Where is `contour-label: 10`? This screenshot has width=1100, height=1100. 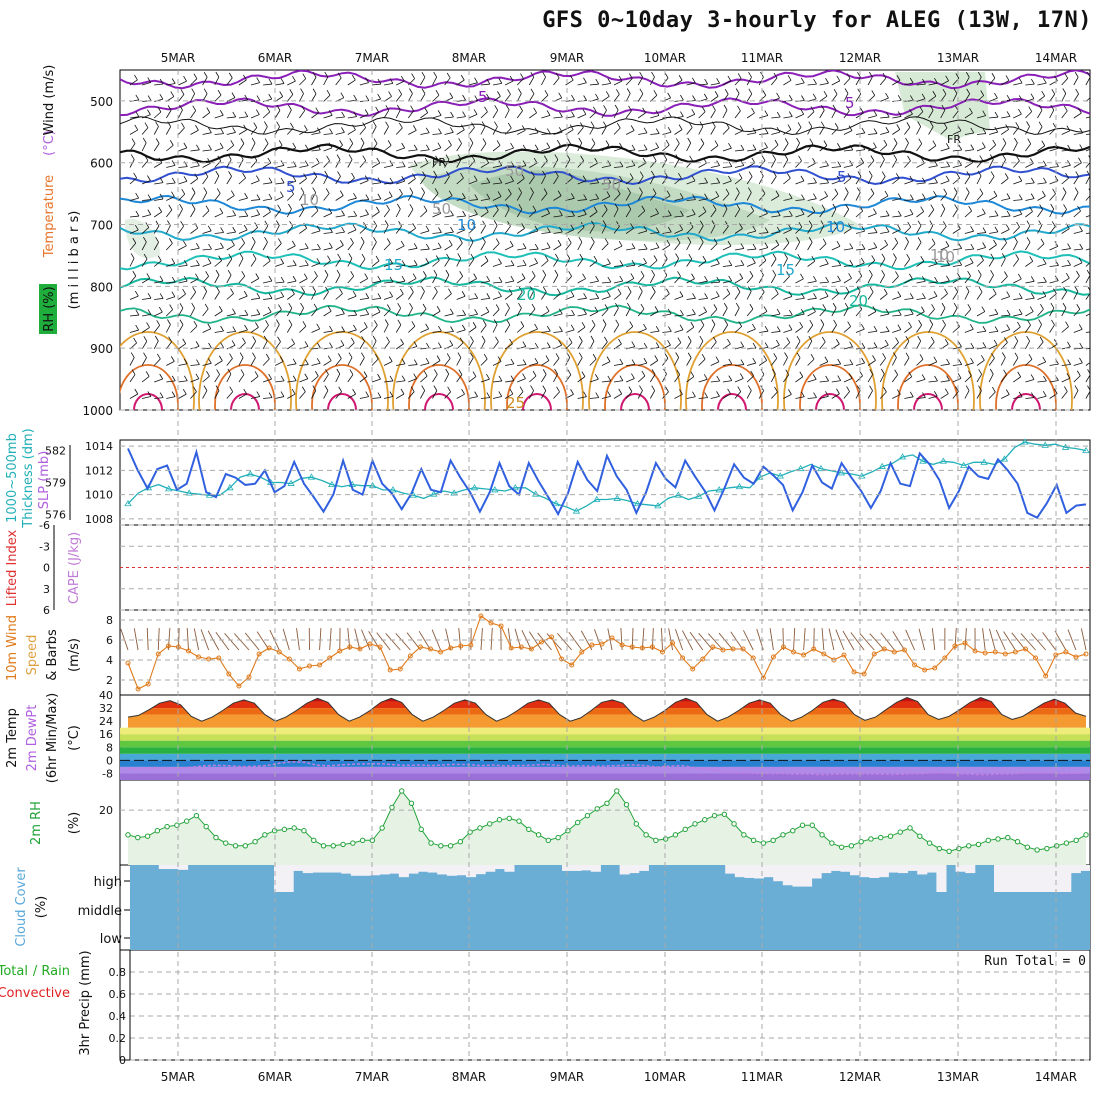
contour-label: 10 is located at coordinates (835, 227).